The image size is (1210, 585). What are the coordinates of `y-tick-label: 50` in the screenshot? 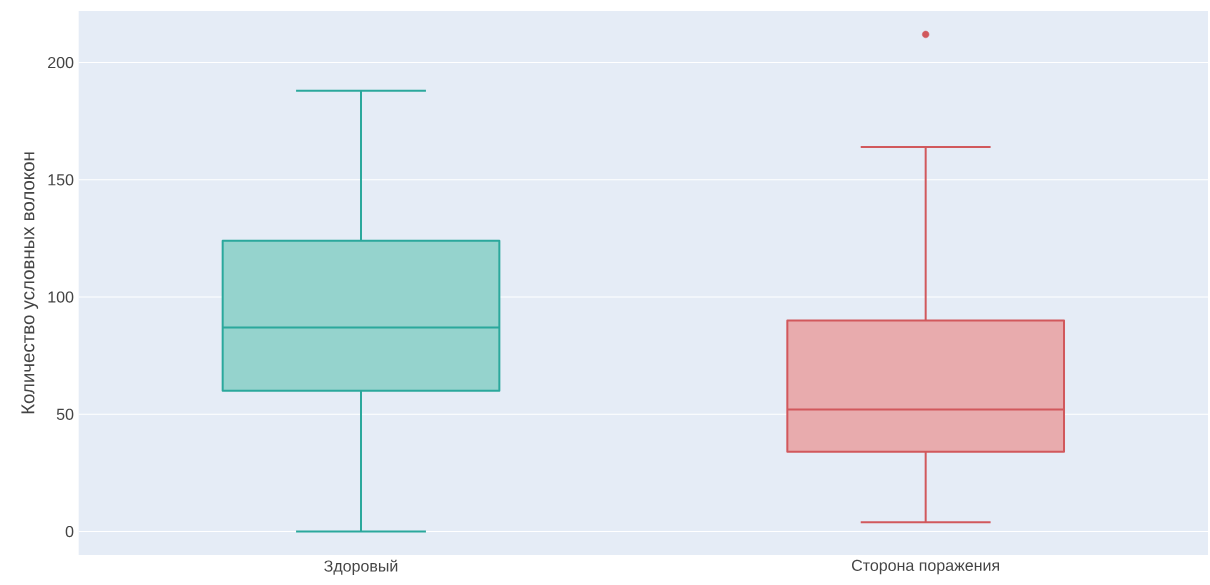 It's located at (65, 414).